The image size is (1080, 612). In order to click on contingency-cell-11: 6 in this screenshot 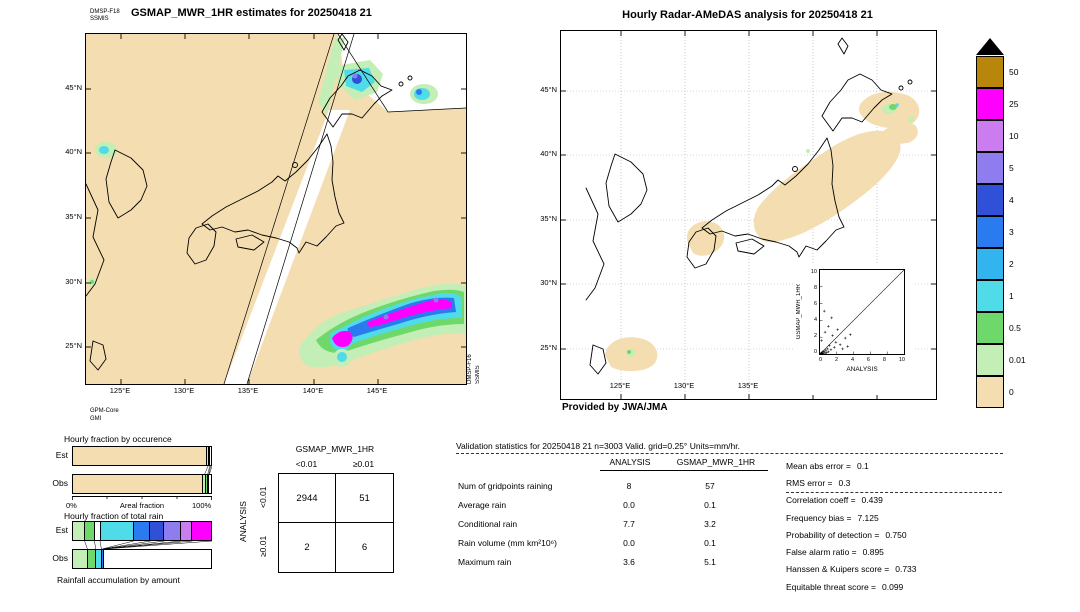, I will do `click(364, 547)`.